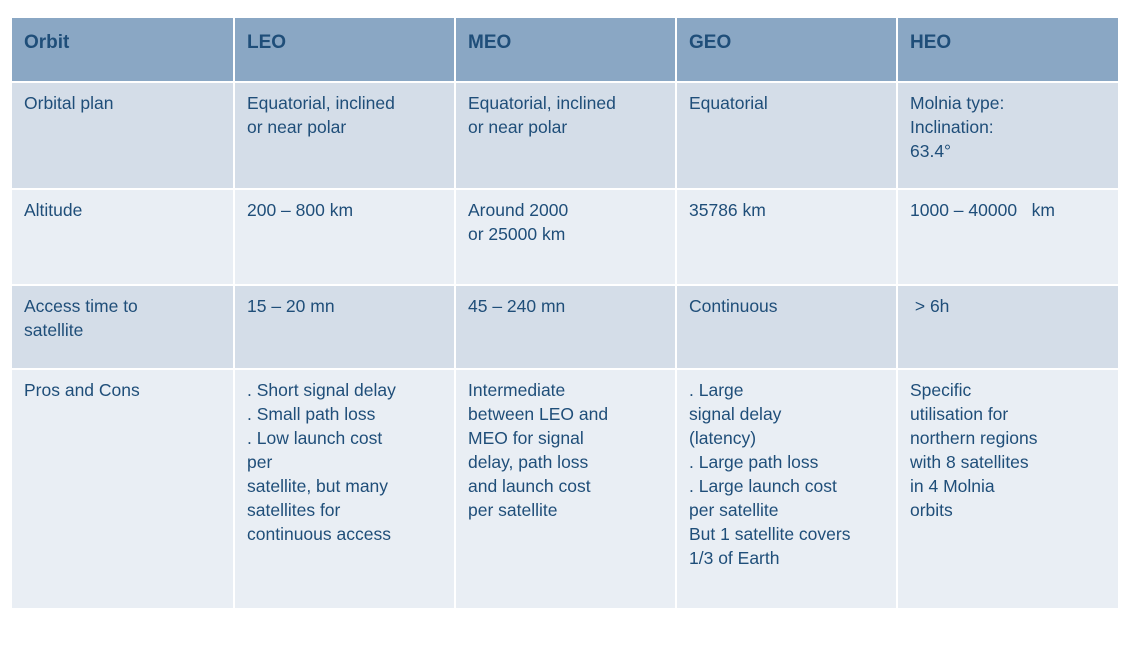 The height and width of the screenshot is (650, 1127). What do you see at coordinates (538, 414) in the screenshot?
I see `cell-line: between LEO and` at bounding box center [538, 414].